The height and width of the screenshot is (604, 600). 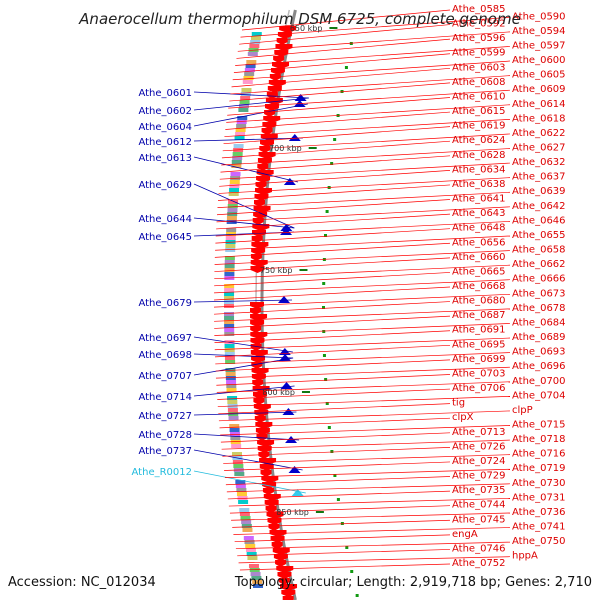 What do you see at coordinates (522, 410) in the screenshot?
I see `right-gene-label: clpP` at bounding box center [522, 410].